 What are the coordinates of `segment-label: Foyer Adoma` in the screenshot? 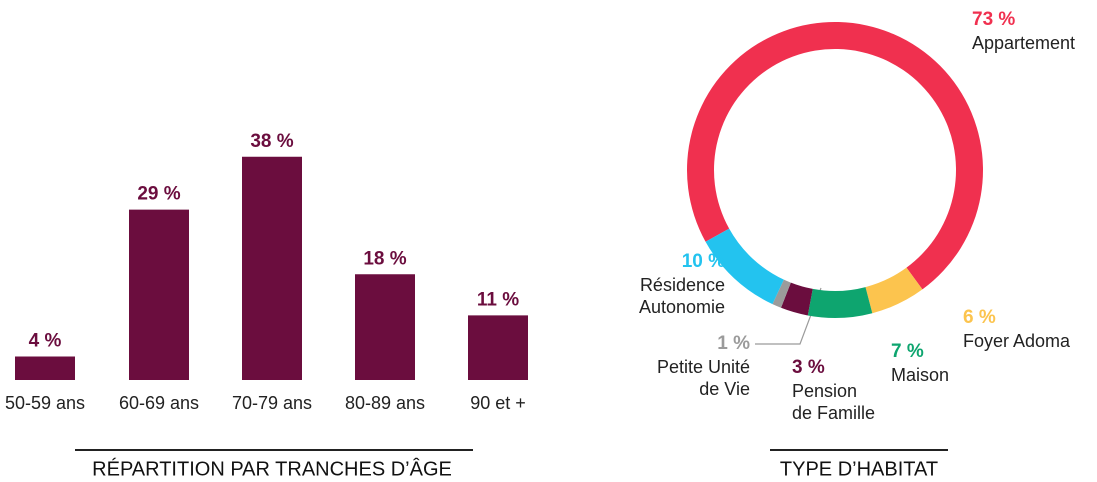 It's located at (1017, 341).